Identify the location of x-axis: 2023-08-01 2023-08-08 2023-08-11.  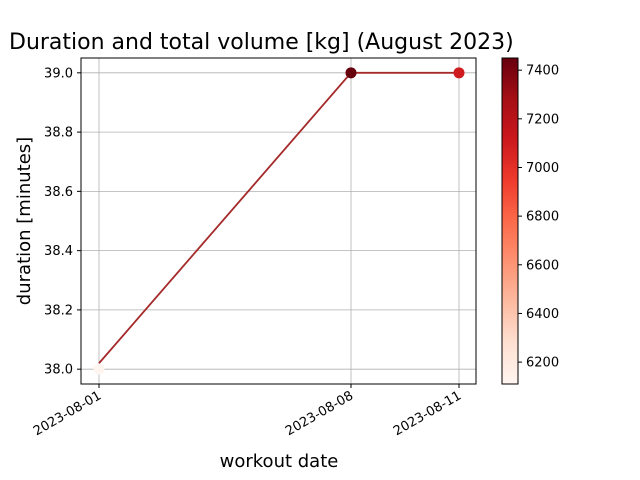
(247, 411).